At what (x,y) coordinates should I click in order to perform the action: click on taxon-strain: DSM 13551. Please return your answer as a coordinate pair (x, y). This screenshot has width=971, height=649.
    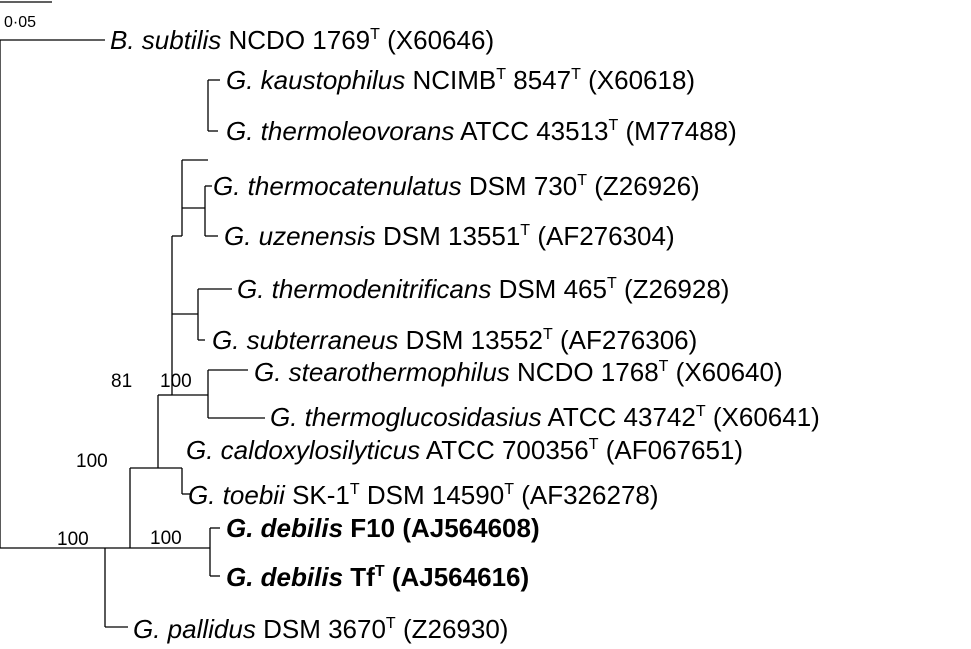
    Looking at the image, I should click on (451, 236).